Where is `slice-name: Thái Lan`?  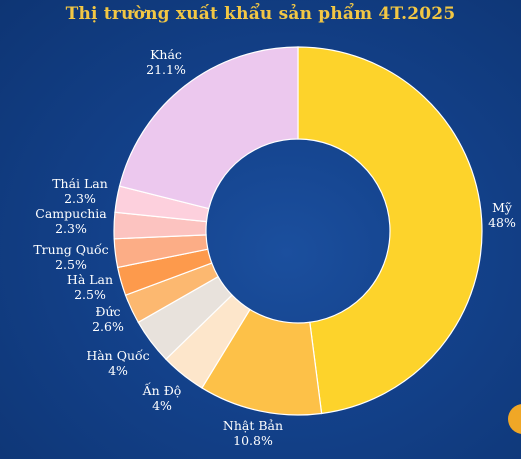 slice-name: Thái Lan is located at coordinates (80, 183).